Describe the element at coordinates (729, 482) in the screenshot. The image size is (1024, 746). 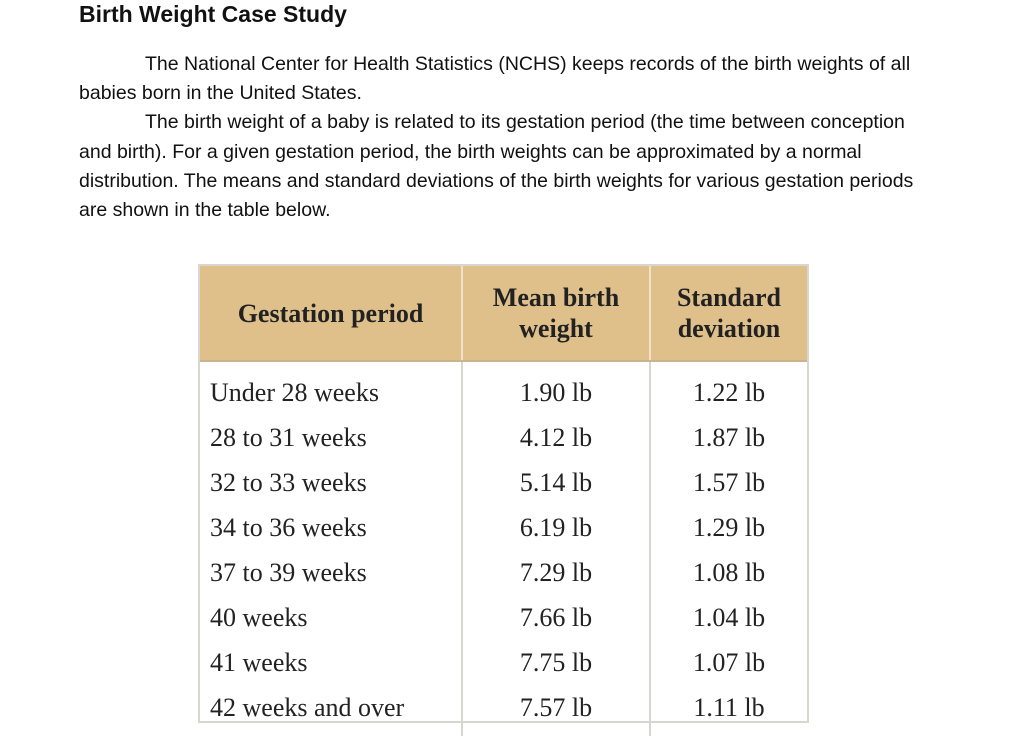
I see `cell-sd: 1.57 lb` at that location.